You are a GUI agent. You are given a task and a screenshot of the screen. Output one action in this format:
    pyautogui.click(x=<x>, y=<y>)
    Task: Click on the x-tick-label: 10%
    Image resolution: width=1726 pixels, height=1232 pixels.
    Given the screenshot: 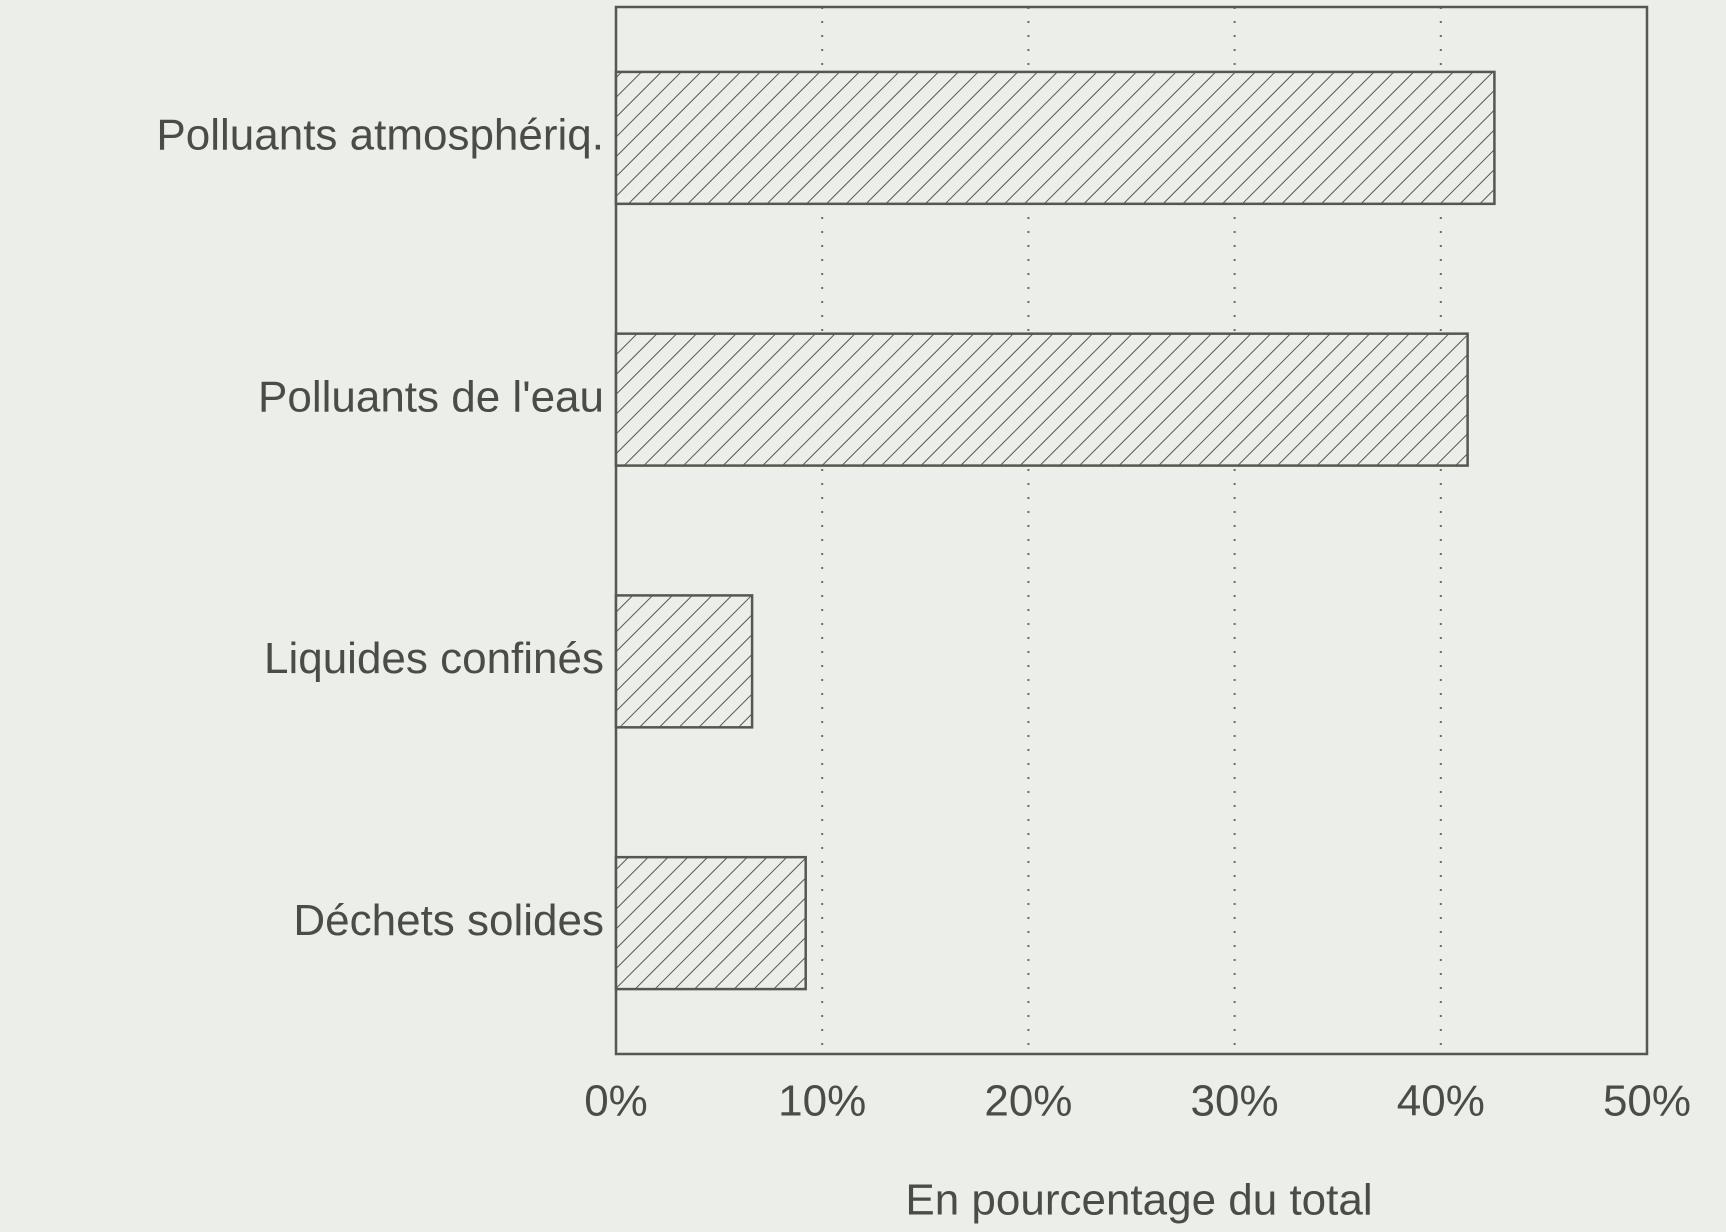 What is the action you would take?
    pyautogui.click(x=822, y=1101)
    